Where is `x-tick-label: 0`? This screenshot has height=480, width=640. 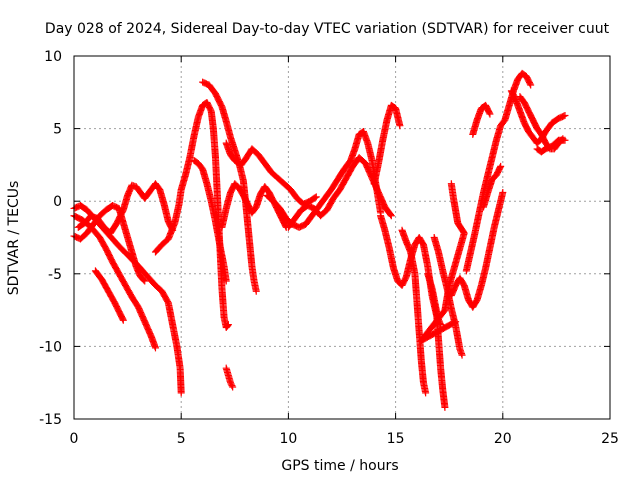
x-tick-label: 0 is located at coordinates (74, 439).